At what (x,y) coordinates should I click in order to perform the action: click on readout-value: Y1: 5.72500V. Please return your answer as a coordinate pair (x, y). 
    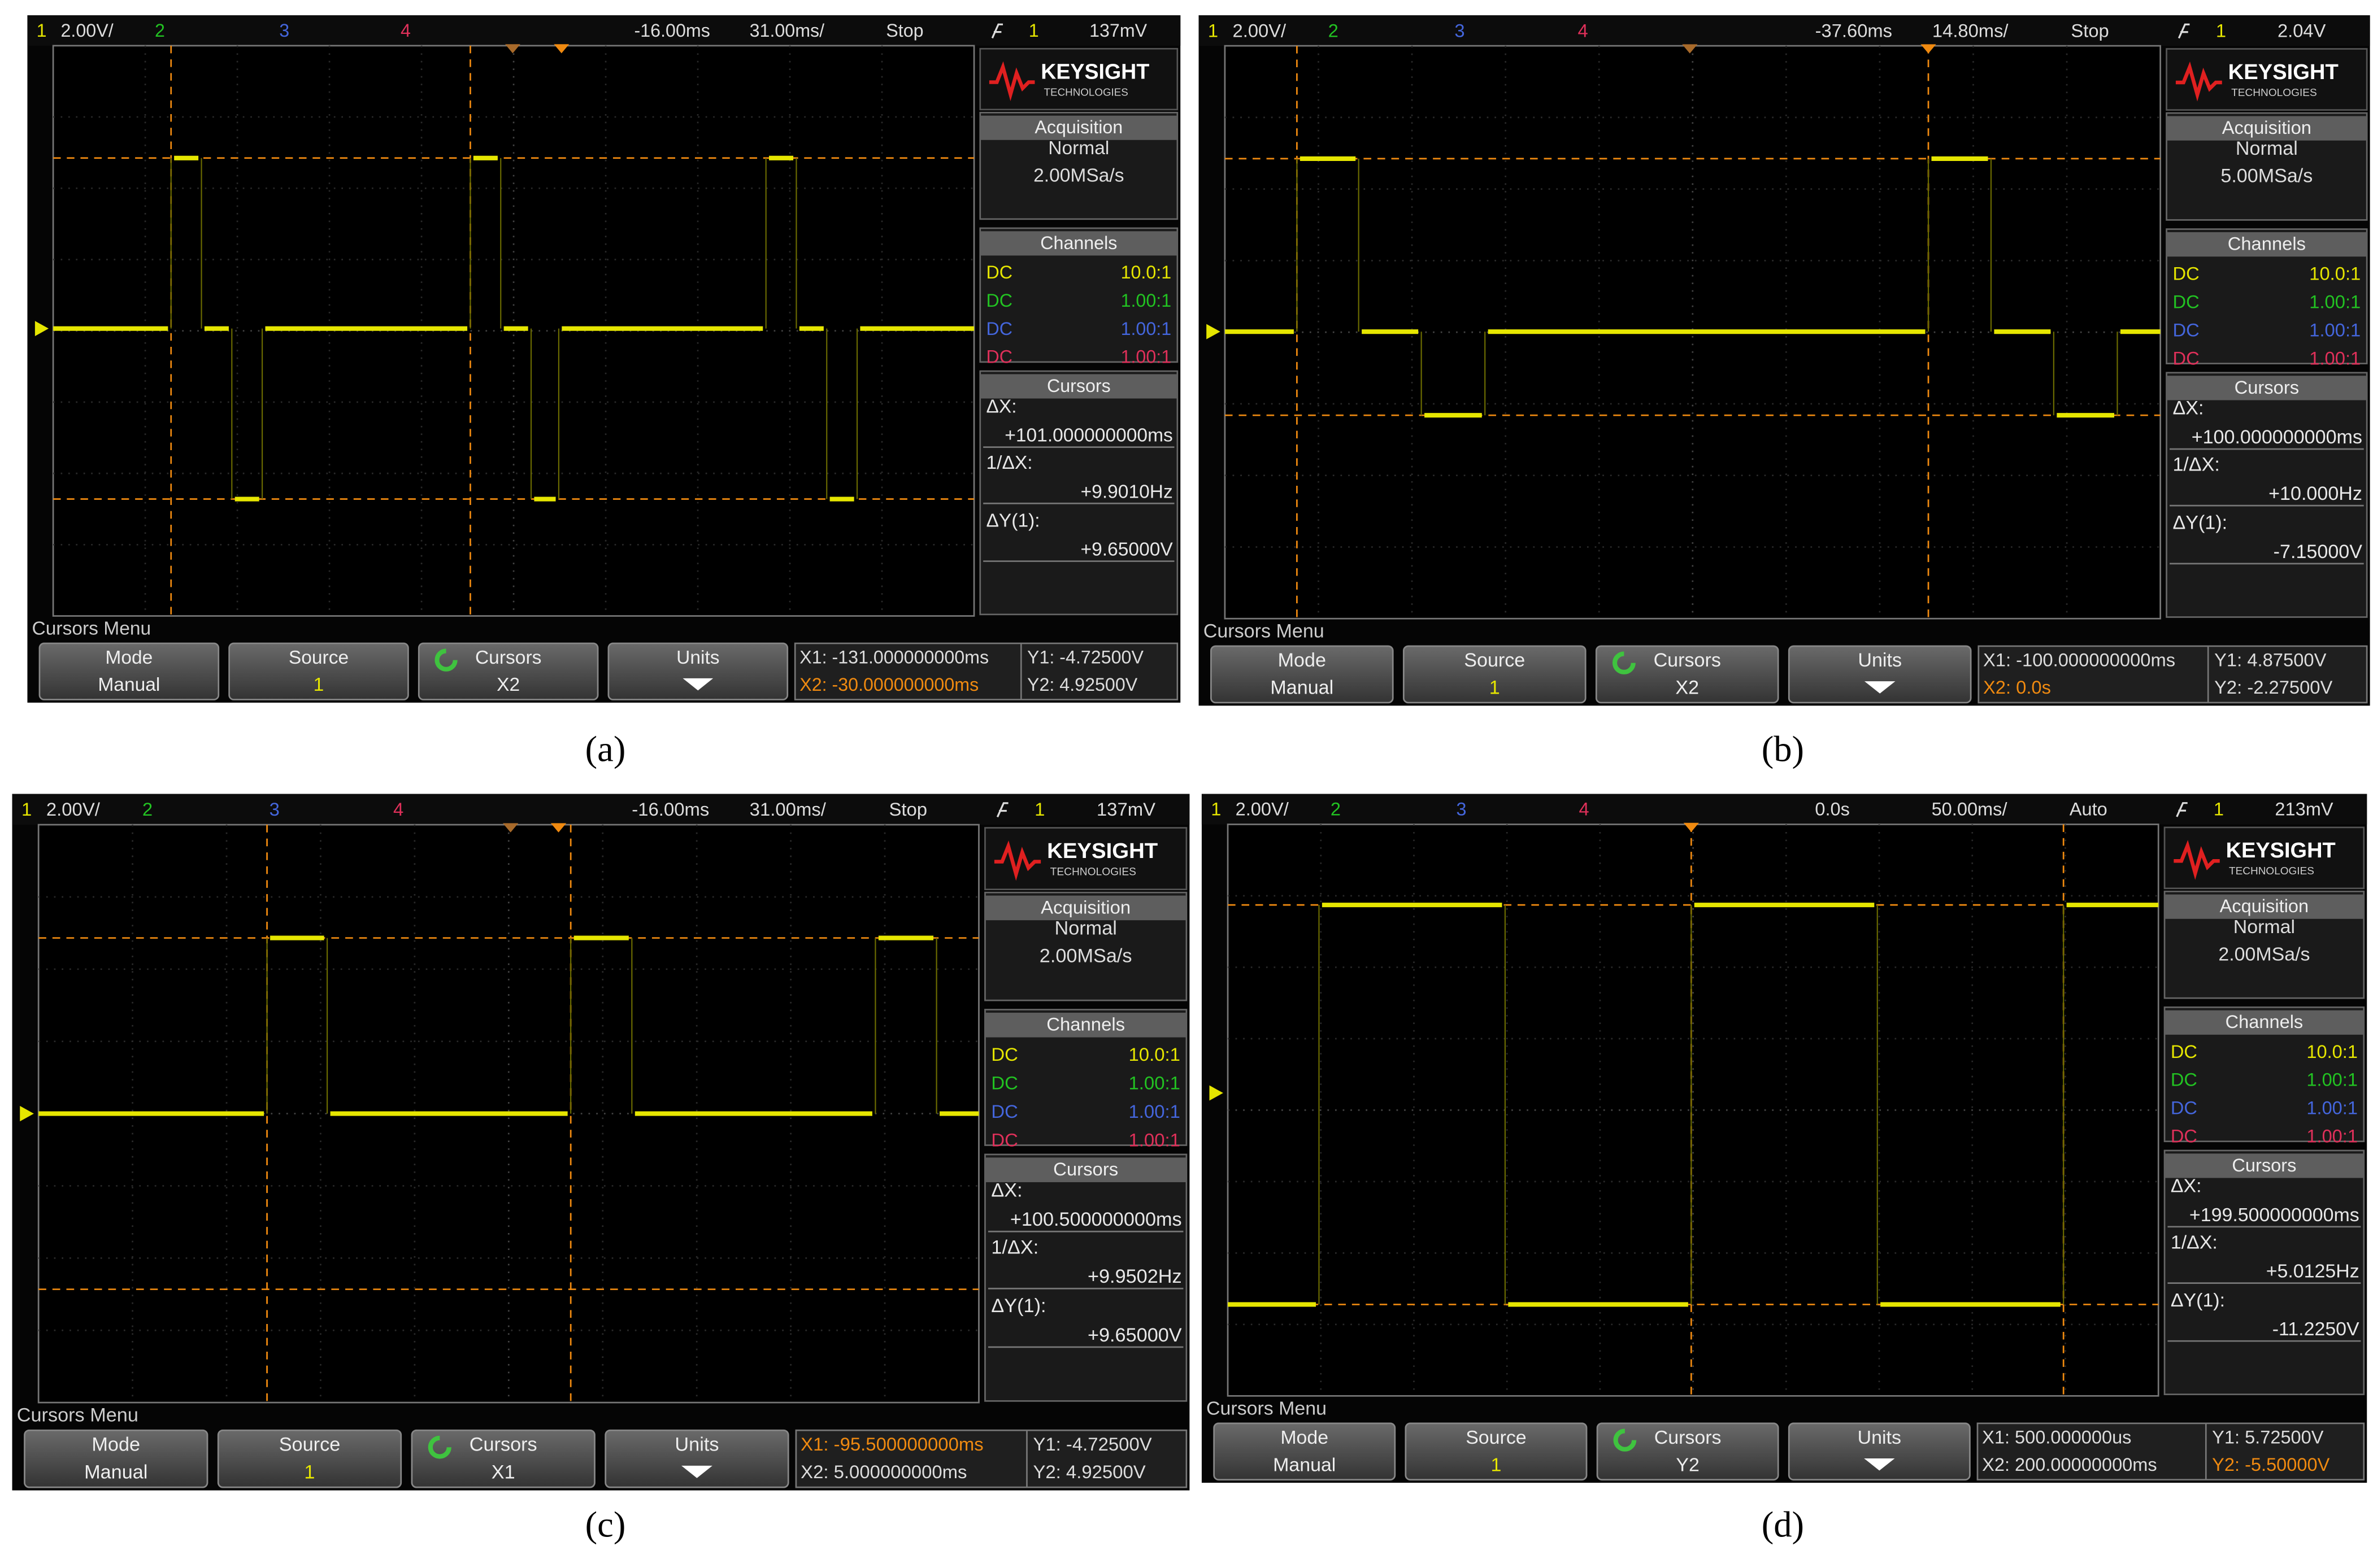
    Looking at the image, I should click on (2268, 1437).